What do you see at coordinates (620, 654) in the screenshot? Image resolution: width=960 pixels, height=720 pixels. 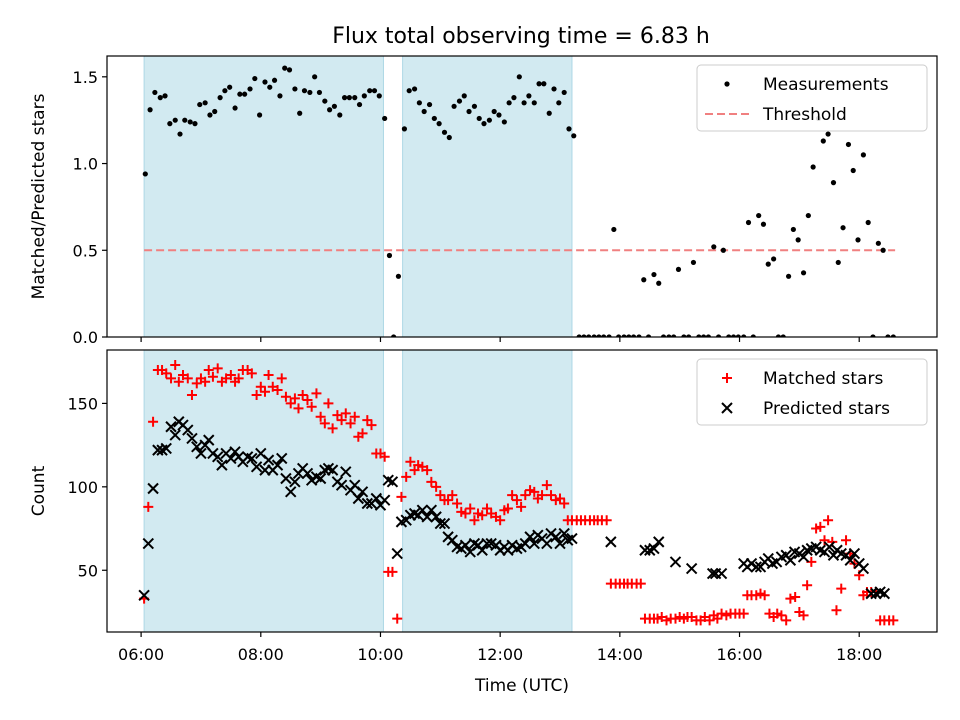 I see `x-tick-label: 14:00` at bounding box center [620, 654].